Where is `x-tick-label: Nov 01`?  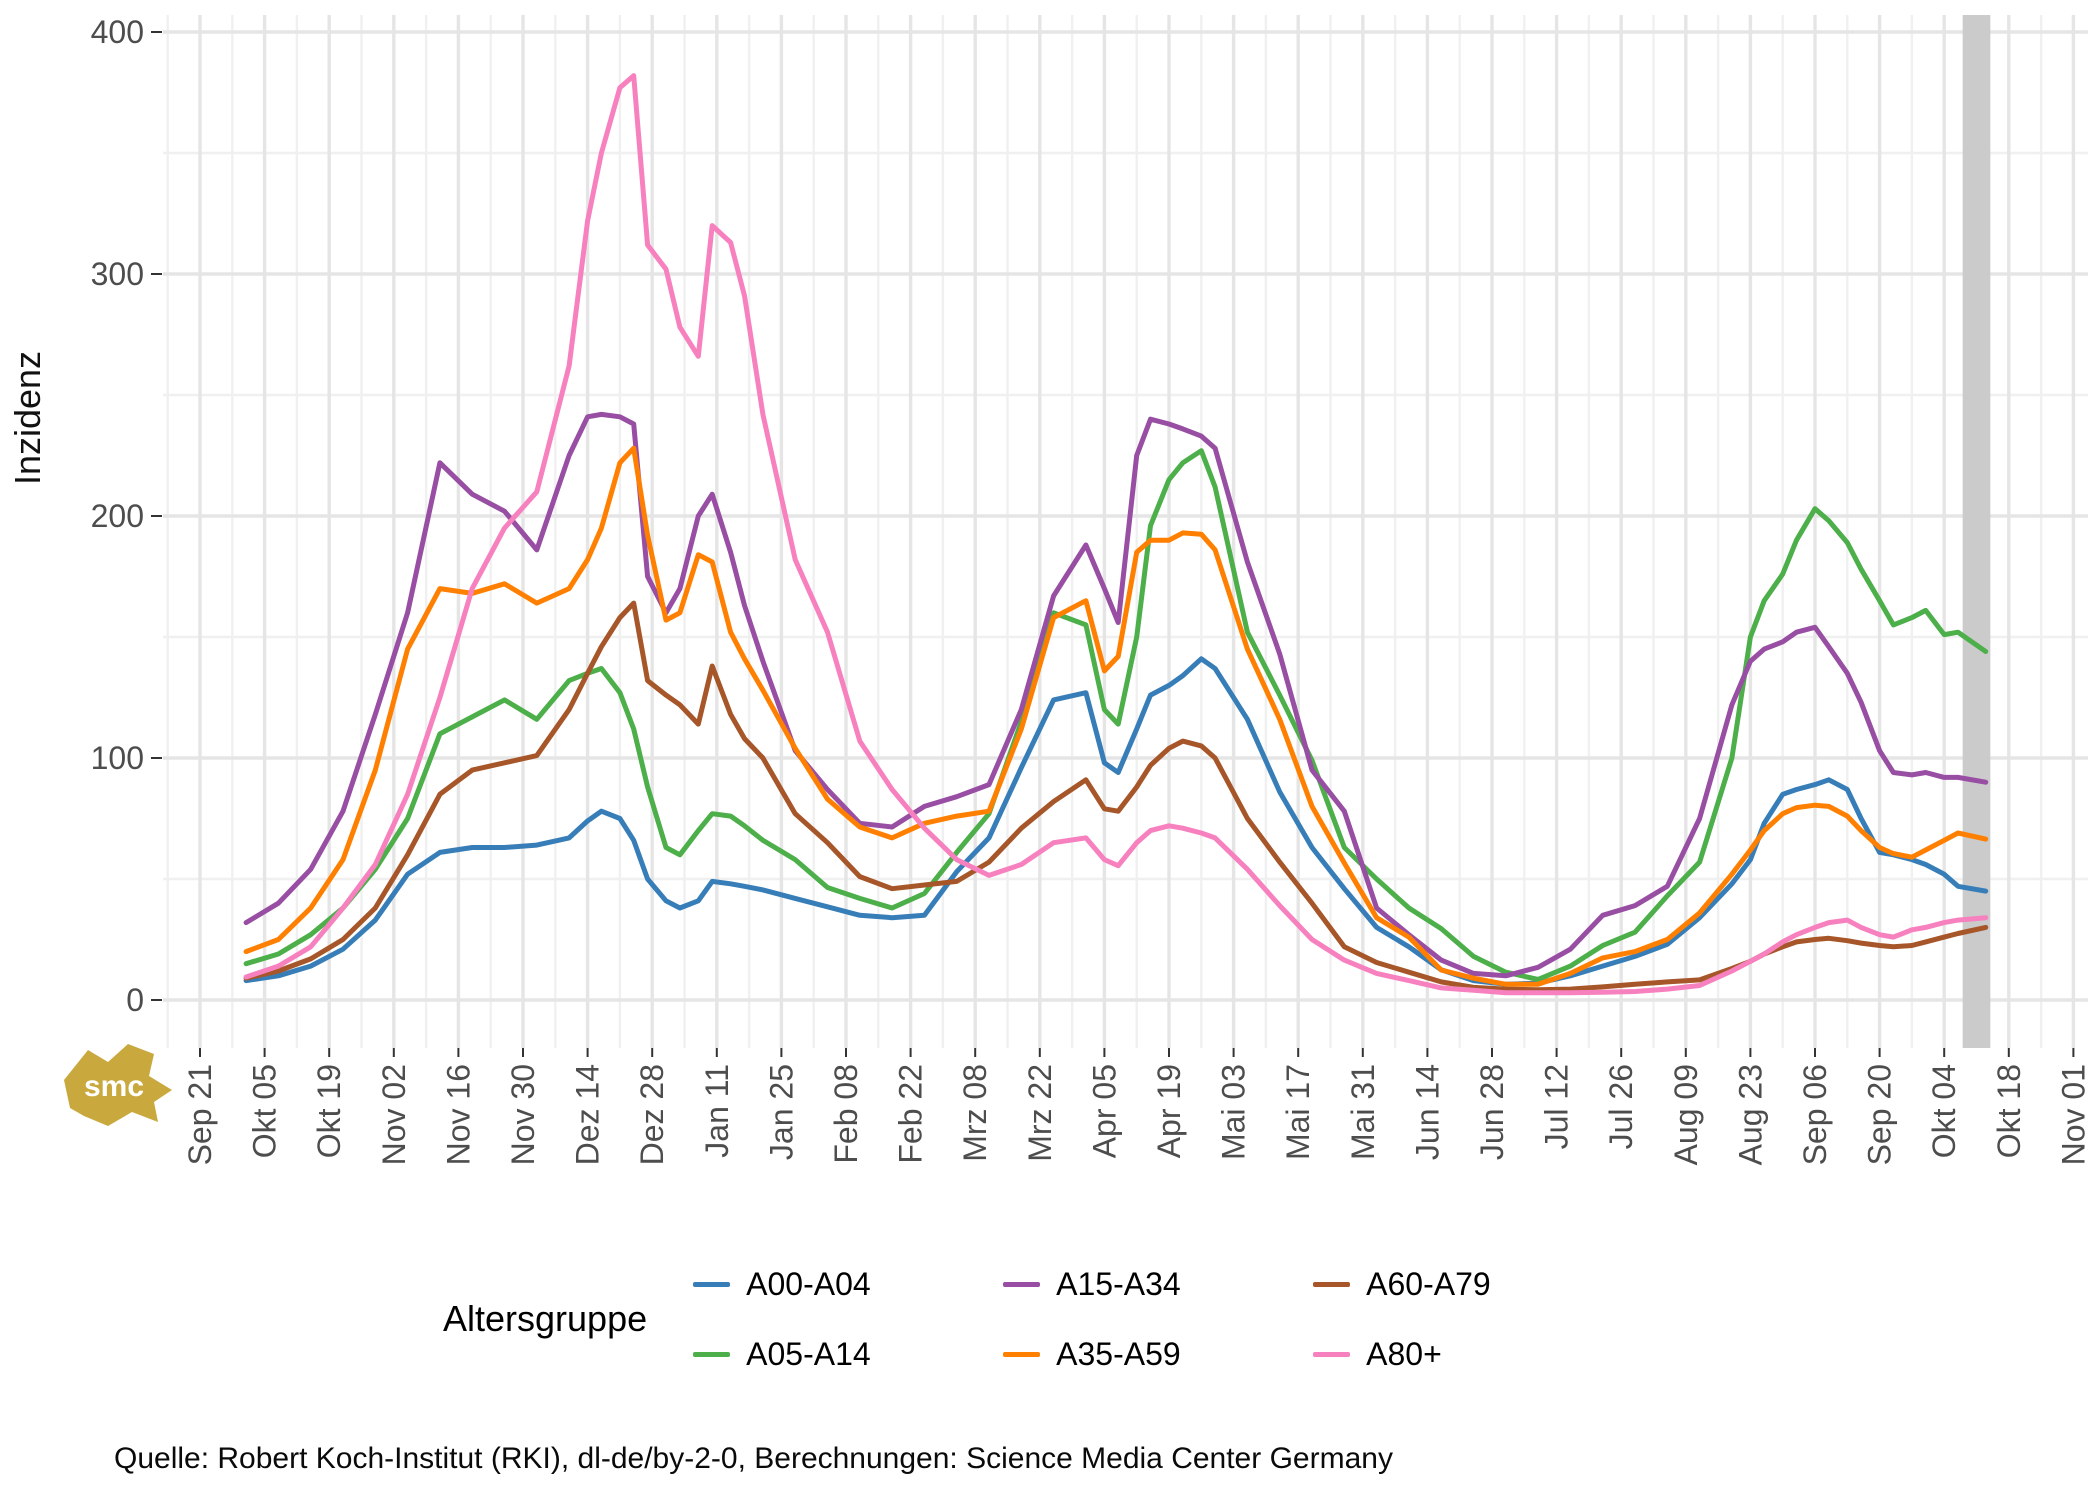 x-tick-label: Nov 01 is located at coordinates (2073, 1114).